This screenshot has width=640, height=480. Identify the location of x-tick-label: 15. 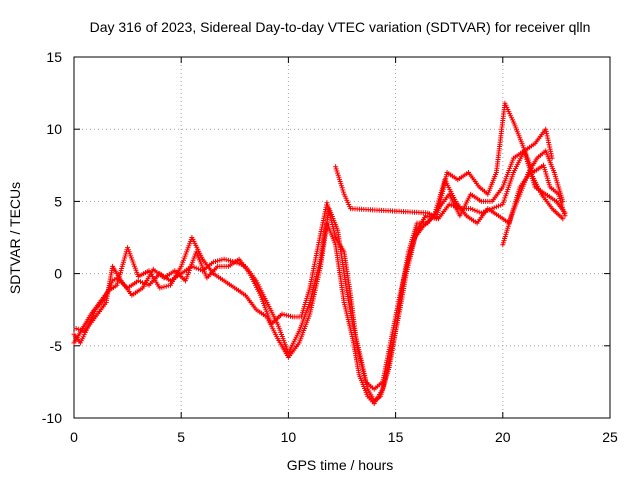
(396, 437).